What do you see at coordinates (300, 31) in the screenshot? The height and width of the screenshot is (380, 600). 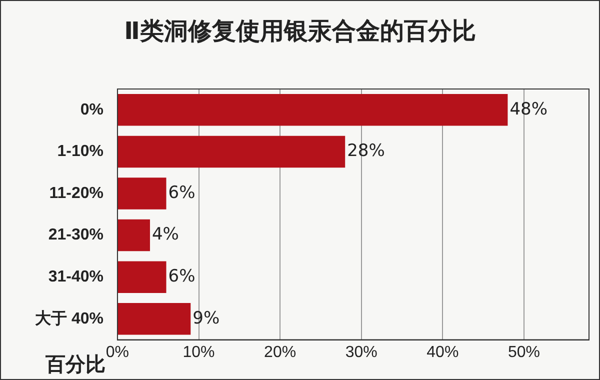 I see `chart-title: Ⅱ类洞修复使用银汞合金的百分比` at bounding box center [300, 31].